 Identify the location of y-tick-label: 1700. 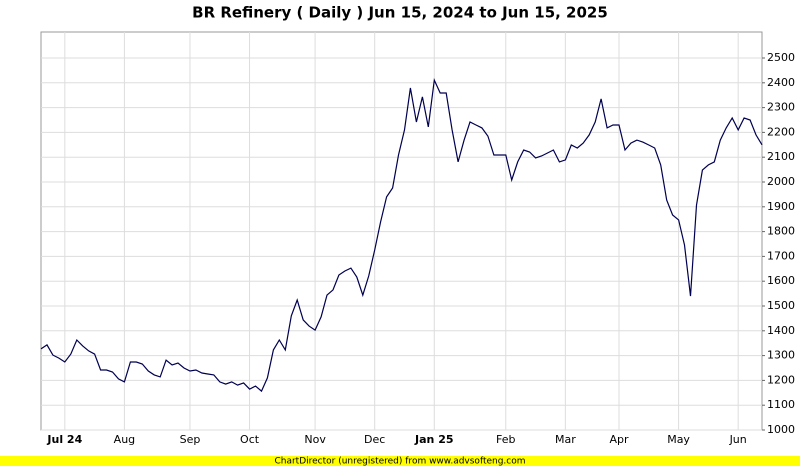
(781, 255).